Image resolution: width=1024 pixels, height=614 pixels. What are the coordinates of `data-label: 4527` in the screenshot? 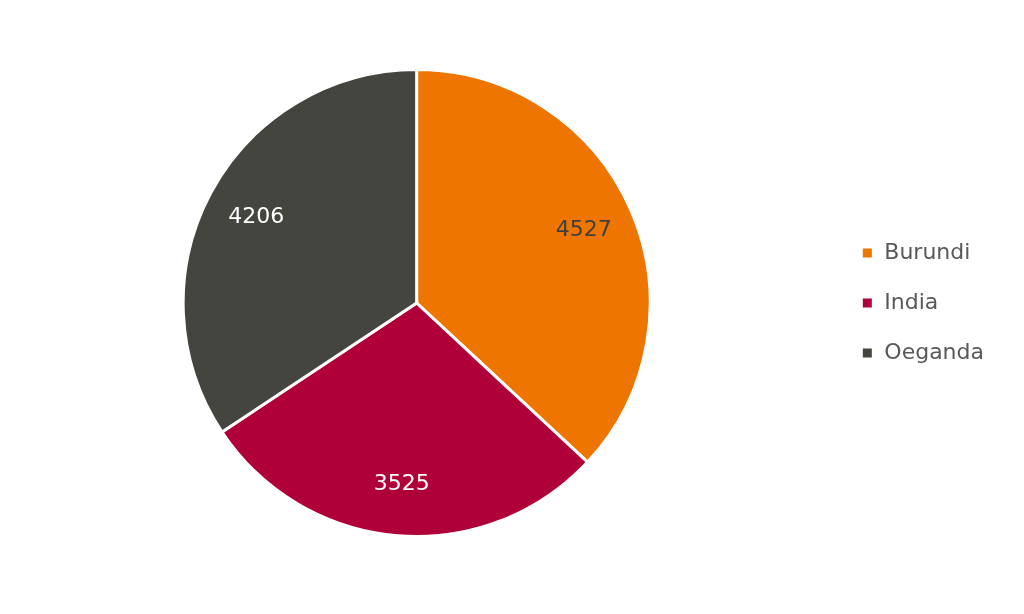 It's located at (583, 229).